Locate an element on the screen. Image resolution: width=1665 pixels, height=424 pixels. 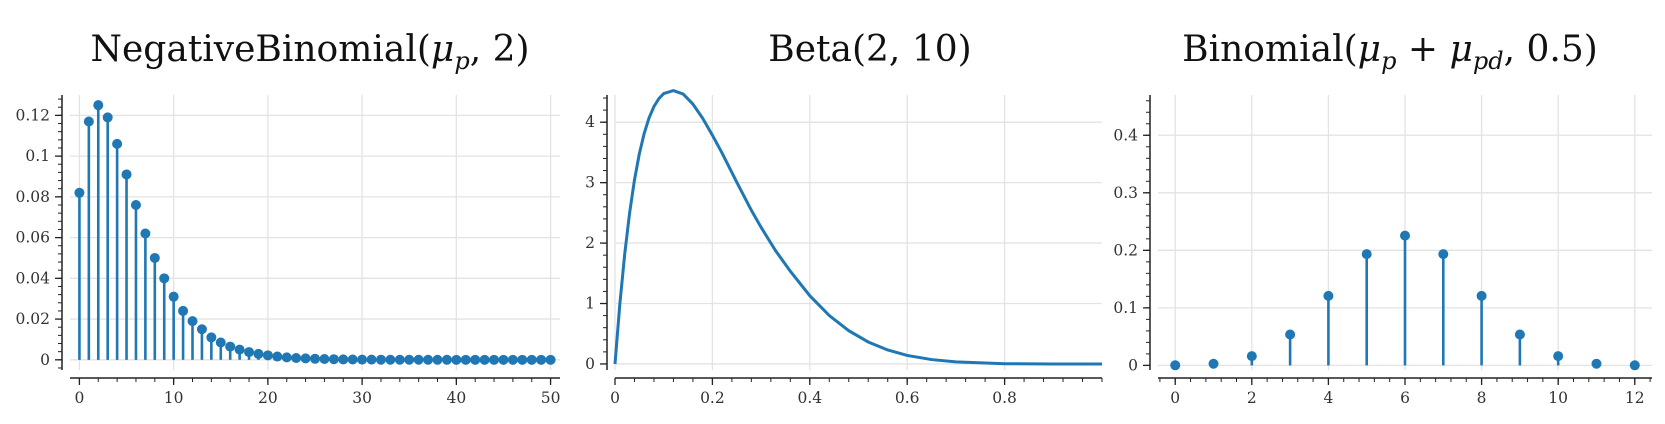
x-tick-label: 4 is located at coordinates (1328, 398).